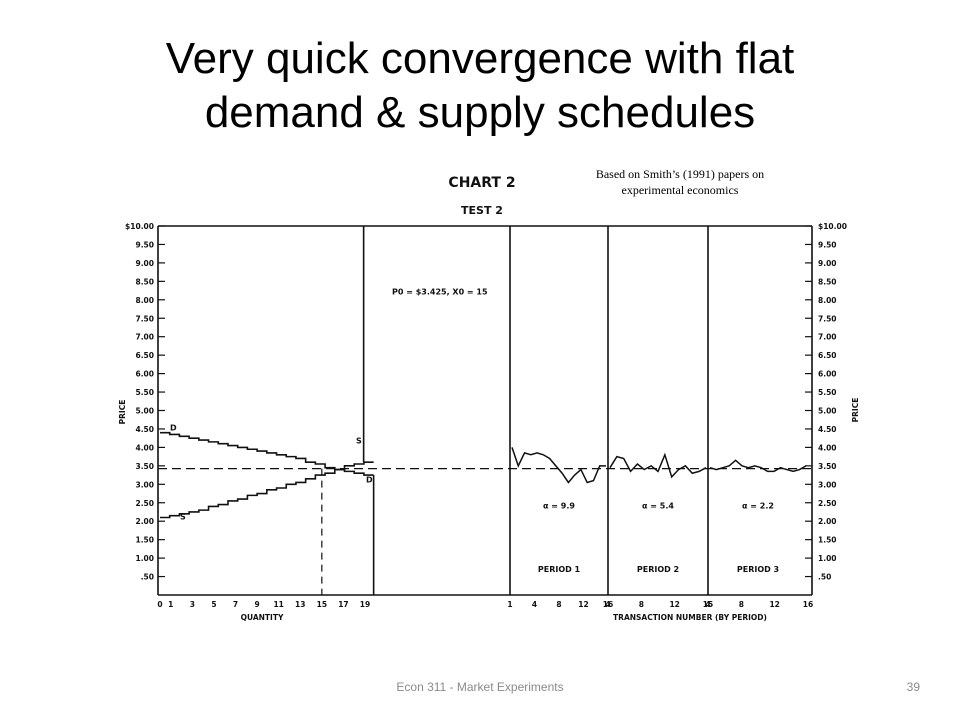 This screenshot has height=720, width=960. Describe the element at coordinates (680, 174) in the screenshot. I see `credit-line-1: Based on Smith’s (1991) papers on` at that location.